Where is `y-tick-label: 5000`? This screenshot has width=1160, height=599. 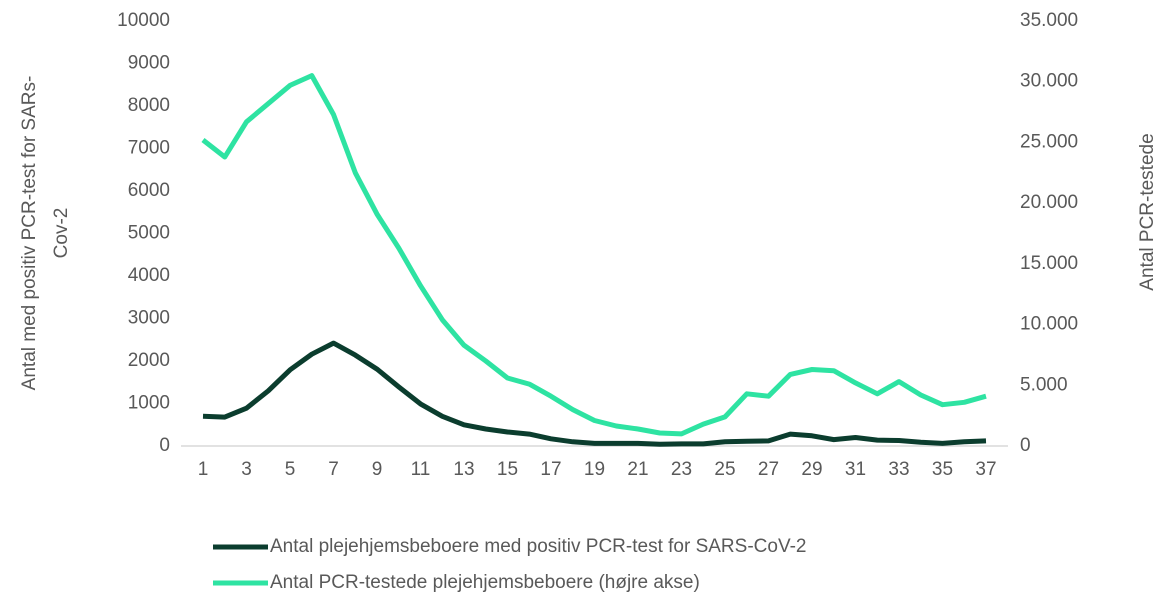 y-tick-label: 5000 is located at coordinates (149, 233).